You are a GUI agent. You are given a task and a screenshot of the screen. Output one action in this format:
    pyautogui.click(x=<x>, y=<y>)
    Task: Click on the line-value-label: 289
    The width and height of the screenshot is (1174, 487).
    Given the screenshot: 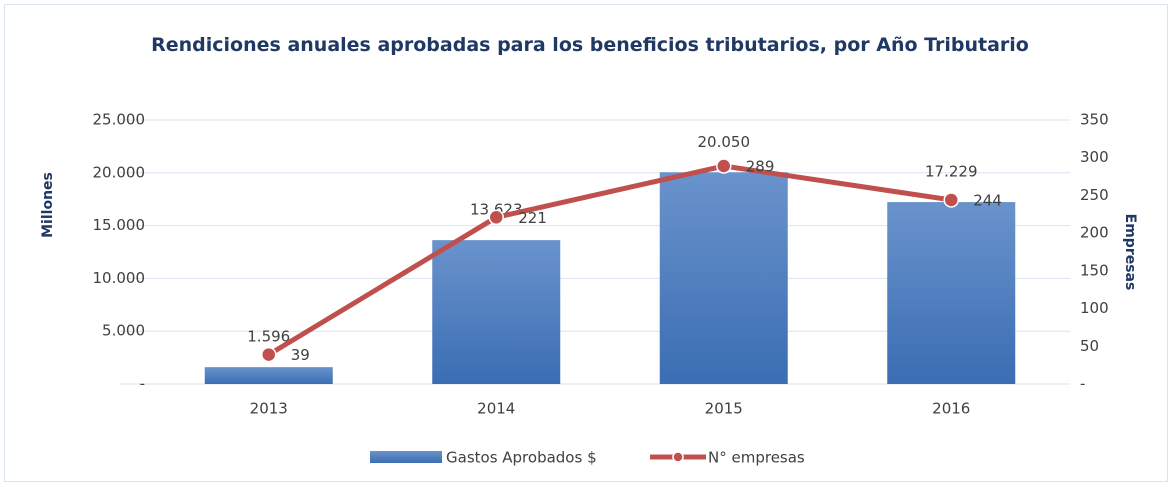 What is the action you would take?
    pyautogui.click(x=760, y=167)
    